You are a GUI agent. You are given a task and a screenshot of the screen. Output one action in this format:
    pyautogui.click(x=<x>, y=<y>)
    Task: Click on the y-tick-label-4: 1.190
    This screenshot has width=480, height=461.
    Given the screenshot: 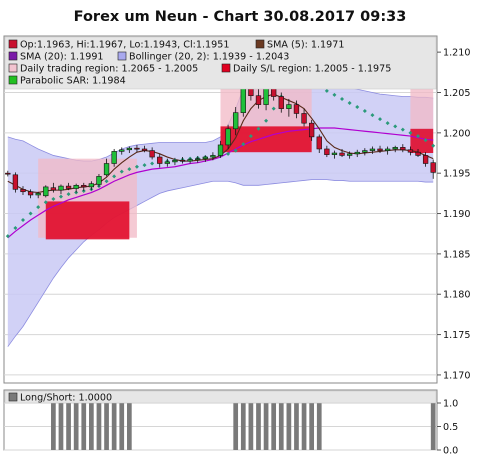 What is the action you would take?
    pyautogui.click(x=456, y=214)
    